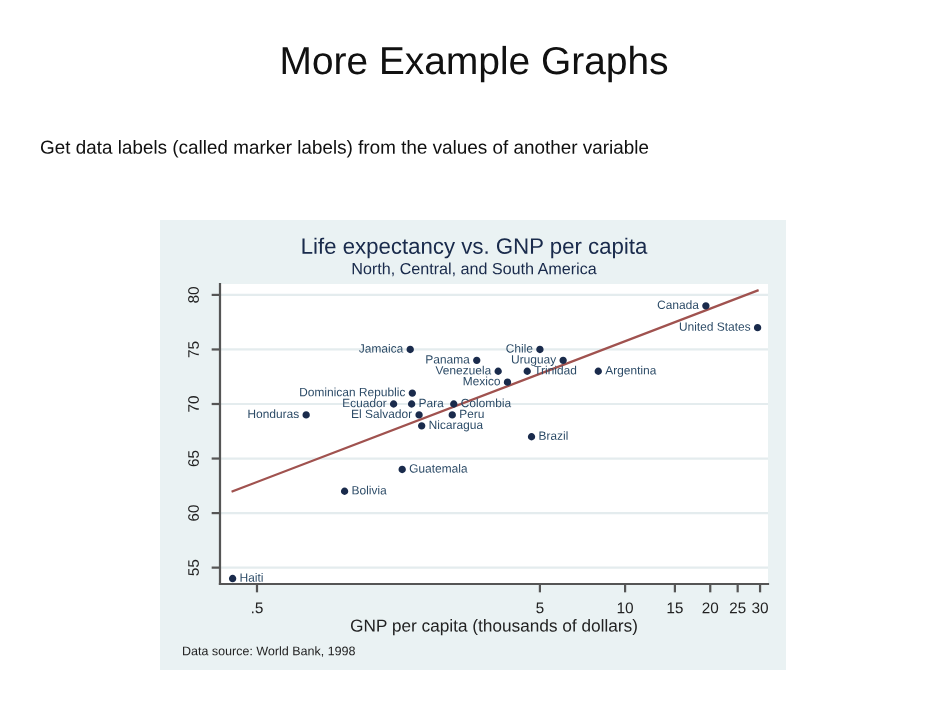 The height and width of the screenshot is (710, 948). Describe the element at coordinates (475, 248) in the screenshot. I see `chart-title: Life expectancy vs. GNP per capita` at that location.